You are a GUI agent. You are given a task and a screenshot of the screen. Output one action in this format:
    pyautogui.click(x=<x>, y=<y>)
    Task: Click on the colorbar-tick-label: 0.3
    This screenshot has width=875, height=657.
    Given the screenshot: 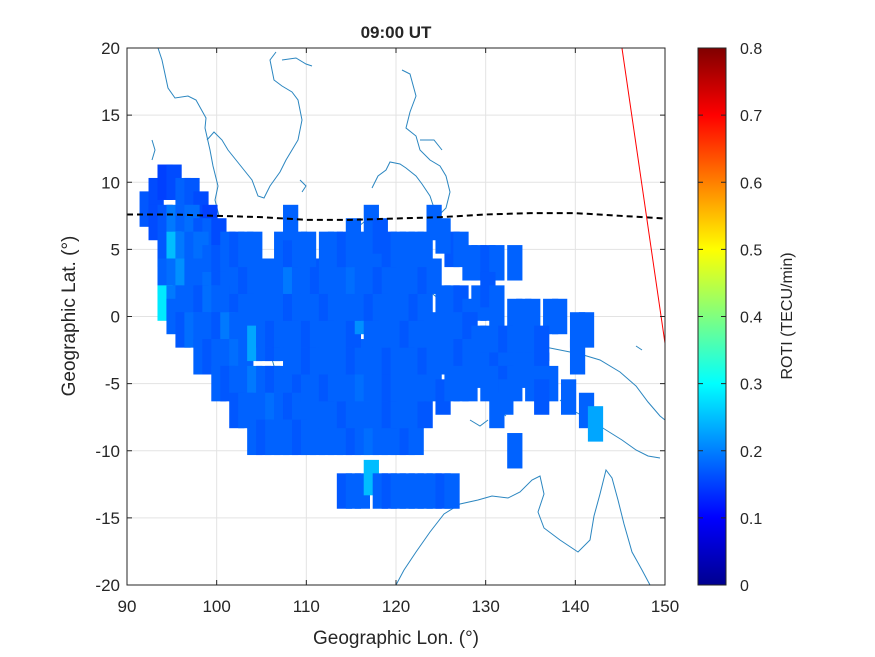 What is the action you would take?
    pyautogui.click(x=751, y=385)
    